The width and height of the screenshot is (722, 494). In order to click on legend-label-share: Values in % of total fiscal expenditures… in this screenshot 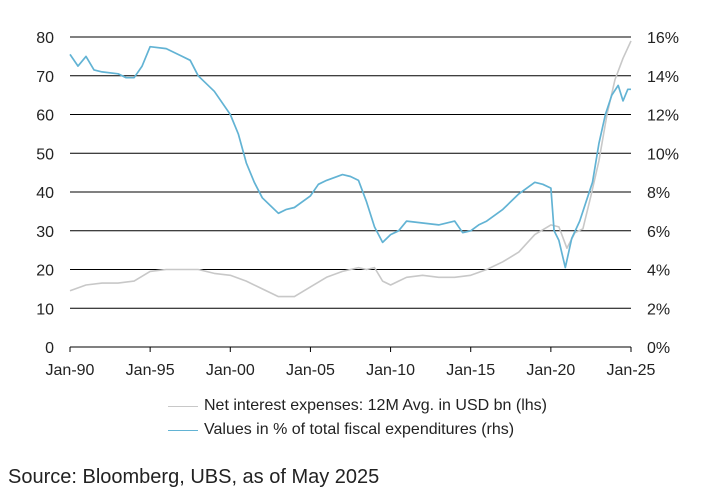, I will do `click(359, 429)`.